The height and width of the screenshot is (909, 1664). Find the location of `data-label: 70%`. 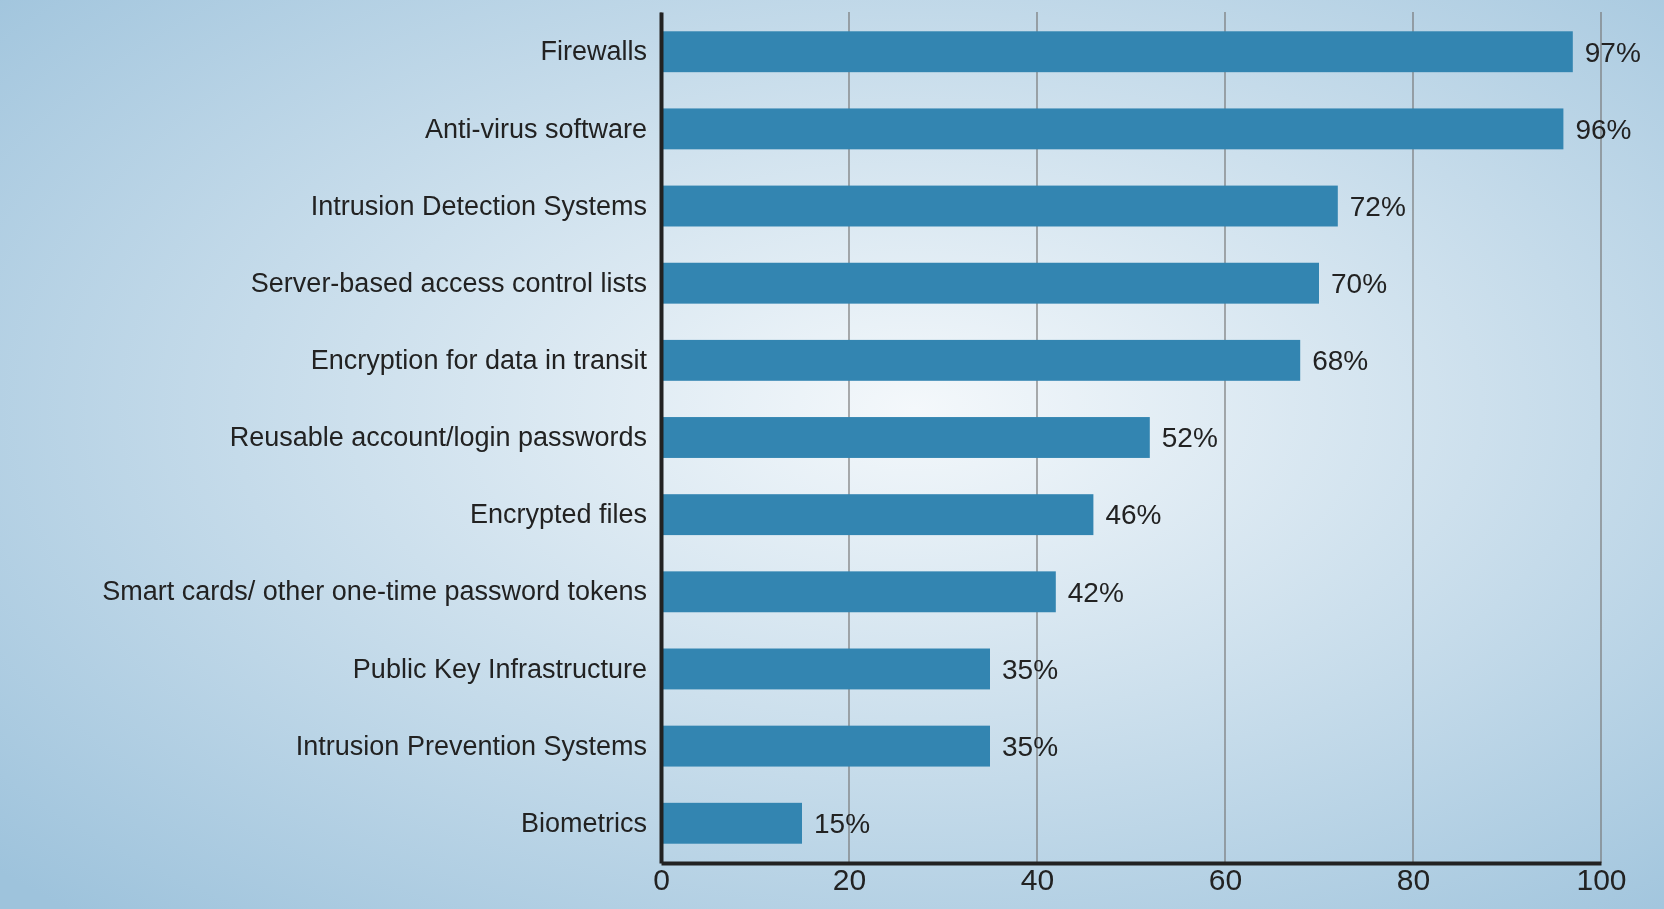

data-label: 70% is located at coordinates (1359, 283).